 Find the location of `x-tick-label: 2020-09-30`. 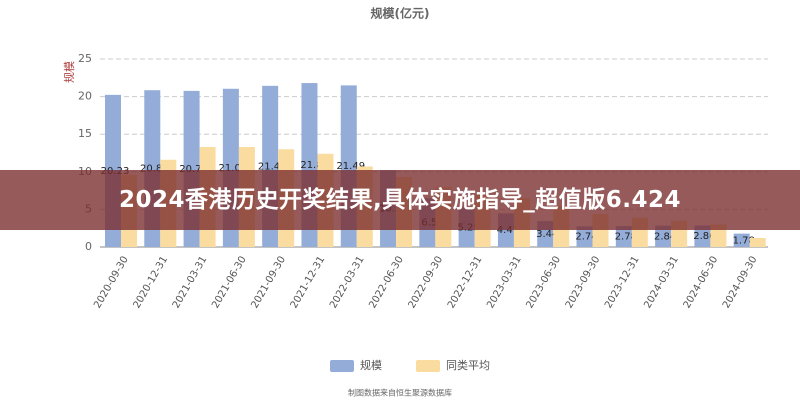

x-tick-label: 2020-09-30 is located at coordinates (111, 283).